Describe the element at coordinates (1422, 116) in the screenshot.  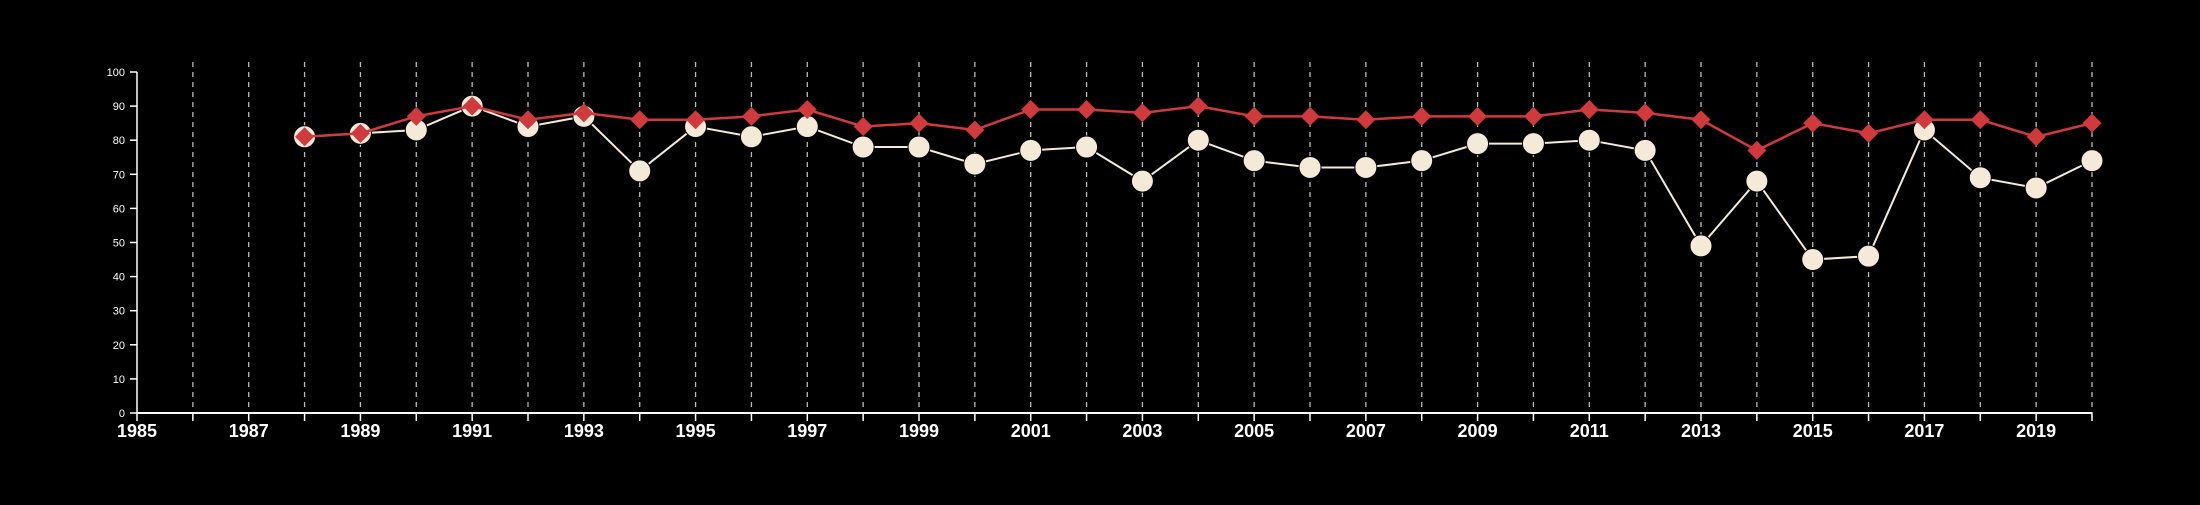
I see `data-point-diamond-2008` at that location.